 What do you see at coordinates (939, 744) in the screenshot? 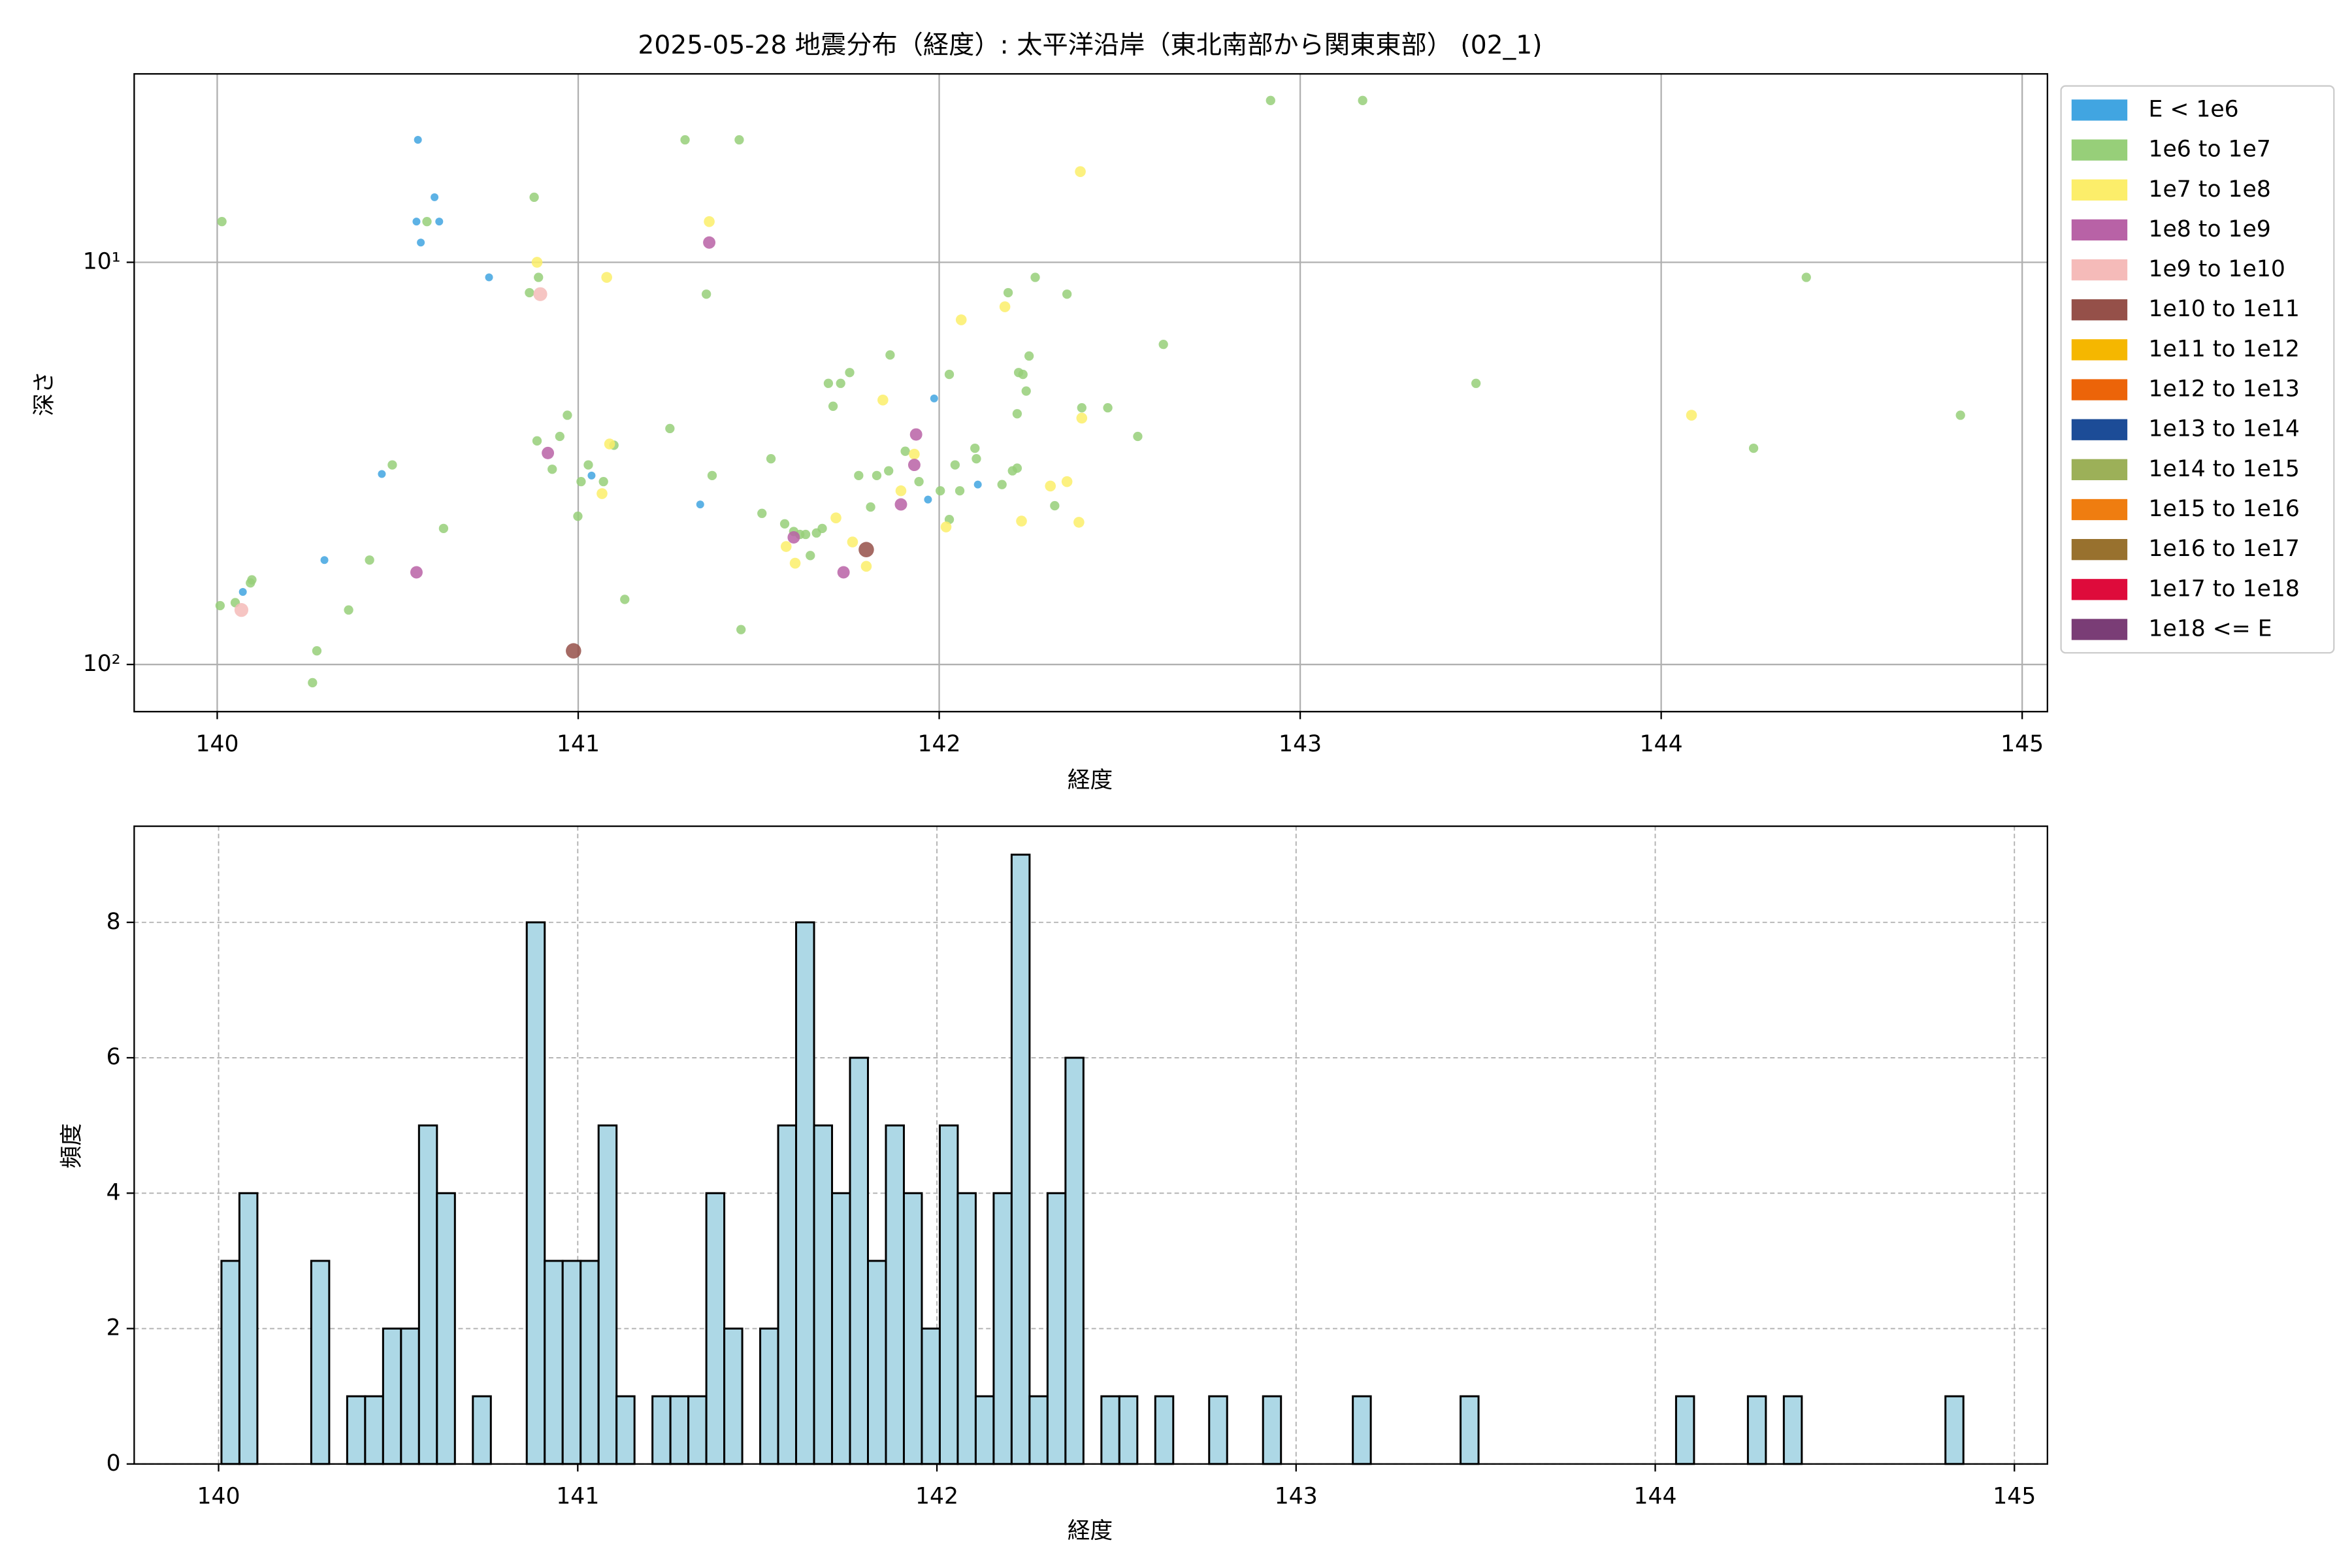
I see `x-tick-label: 142` at bounding box center [939, 744].